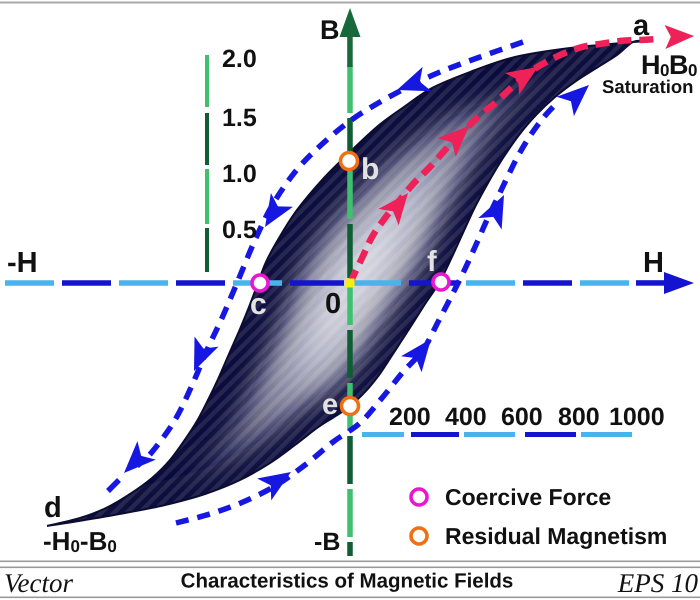 The image size is (700, 600). What do you see at coordinates (239, 174) in the screenshot?
I see `svg-text: 1.0` at bounding box center [239, 174].